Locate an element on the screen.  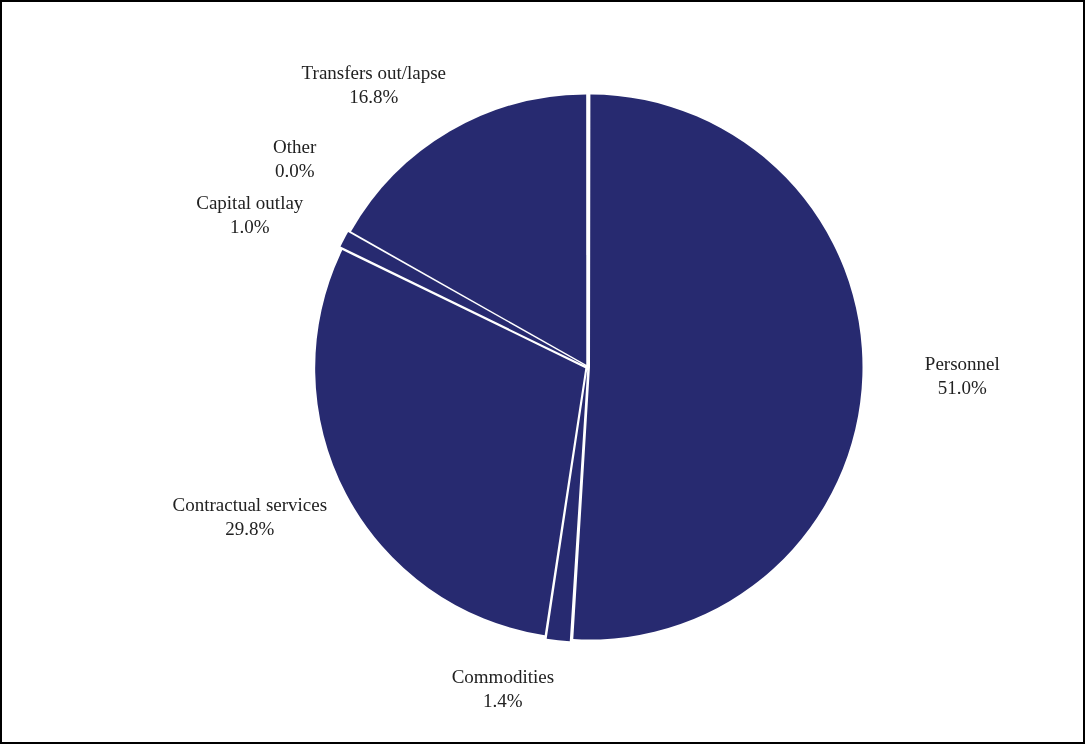
slice-label: Personnel is located at coordinates (962, 364).